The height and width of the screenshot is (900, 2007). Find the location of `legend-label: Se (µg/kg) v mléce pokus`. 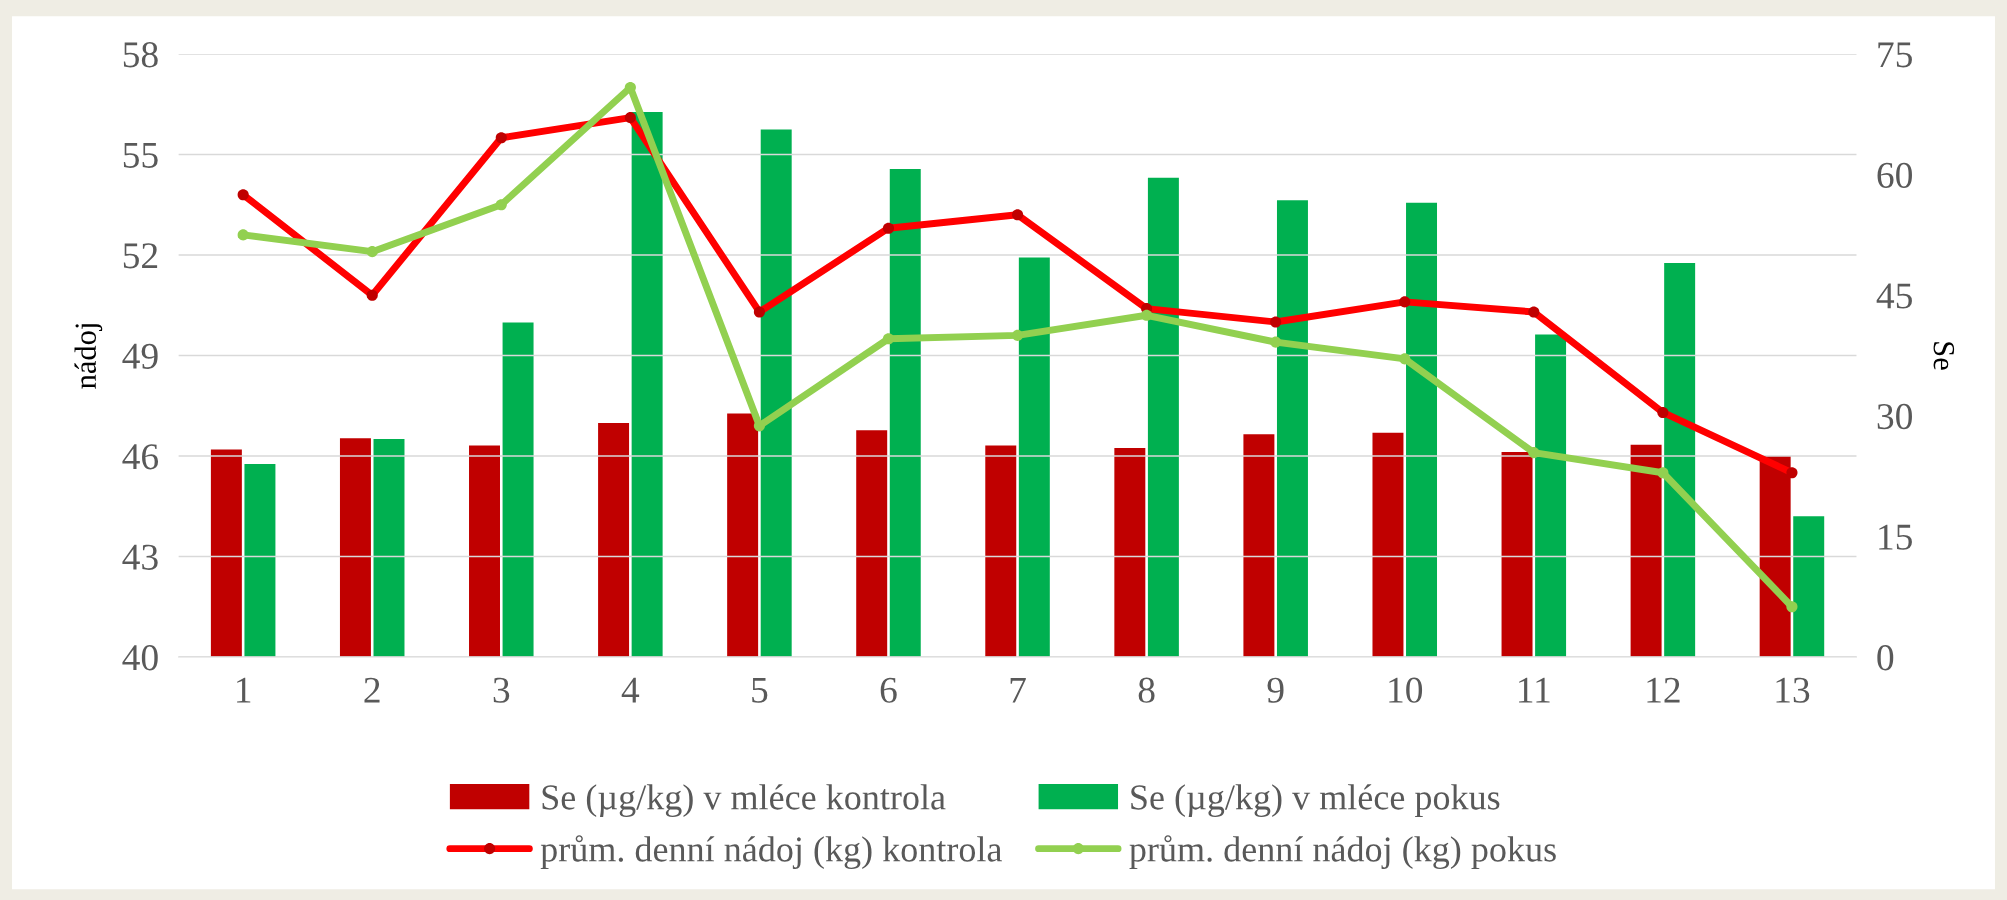

legend-label: Se (µg/kg) v mléce pokus is located at coordinates (1315, 801).